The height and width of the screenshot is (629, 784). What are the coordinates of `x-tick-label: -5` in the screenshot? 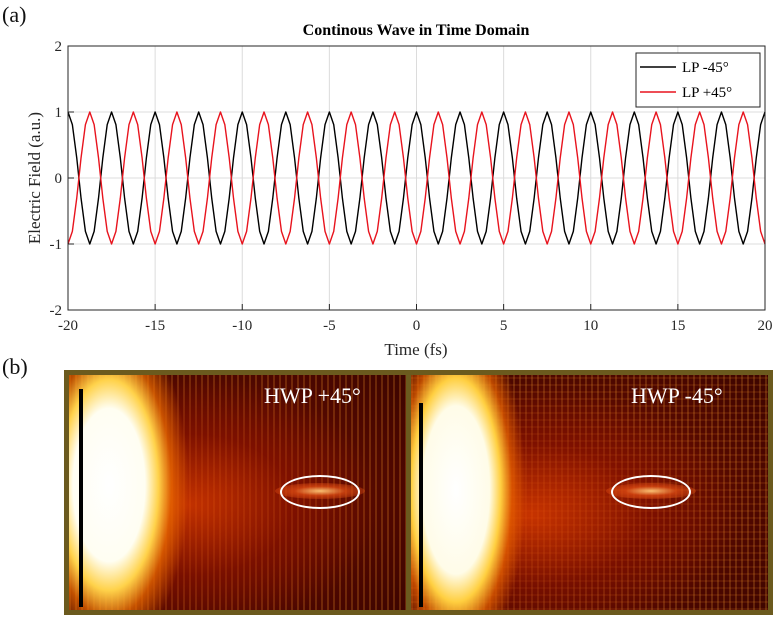 It's located at (329, 326).